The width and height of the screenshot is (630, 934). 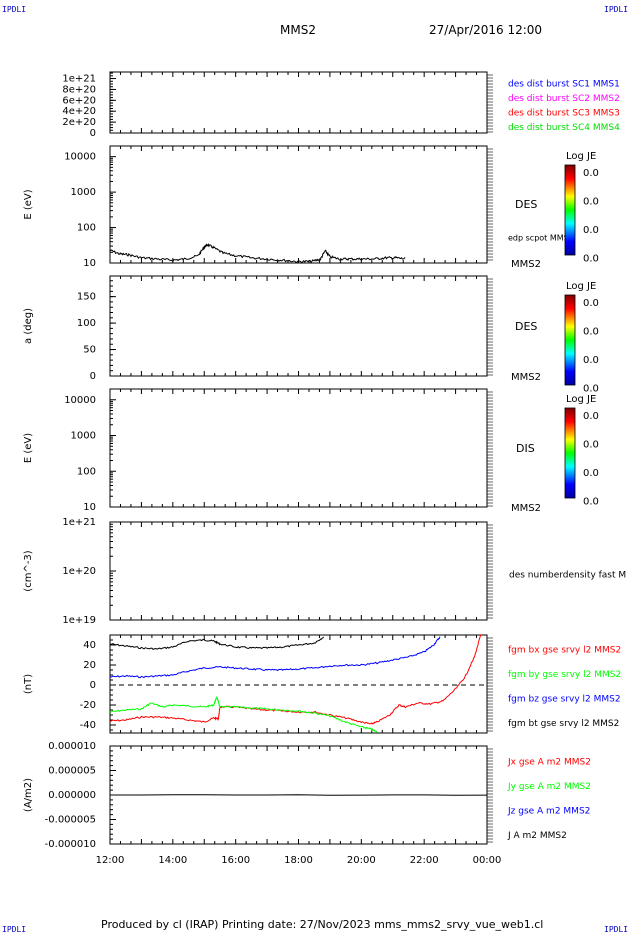 What do you see at coordinates (525, 448) in the screenshot?
I see `right-label-dis: DIS` at bounding box center [525, 448].